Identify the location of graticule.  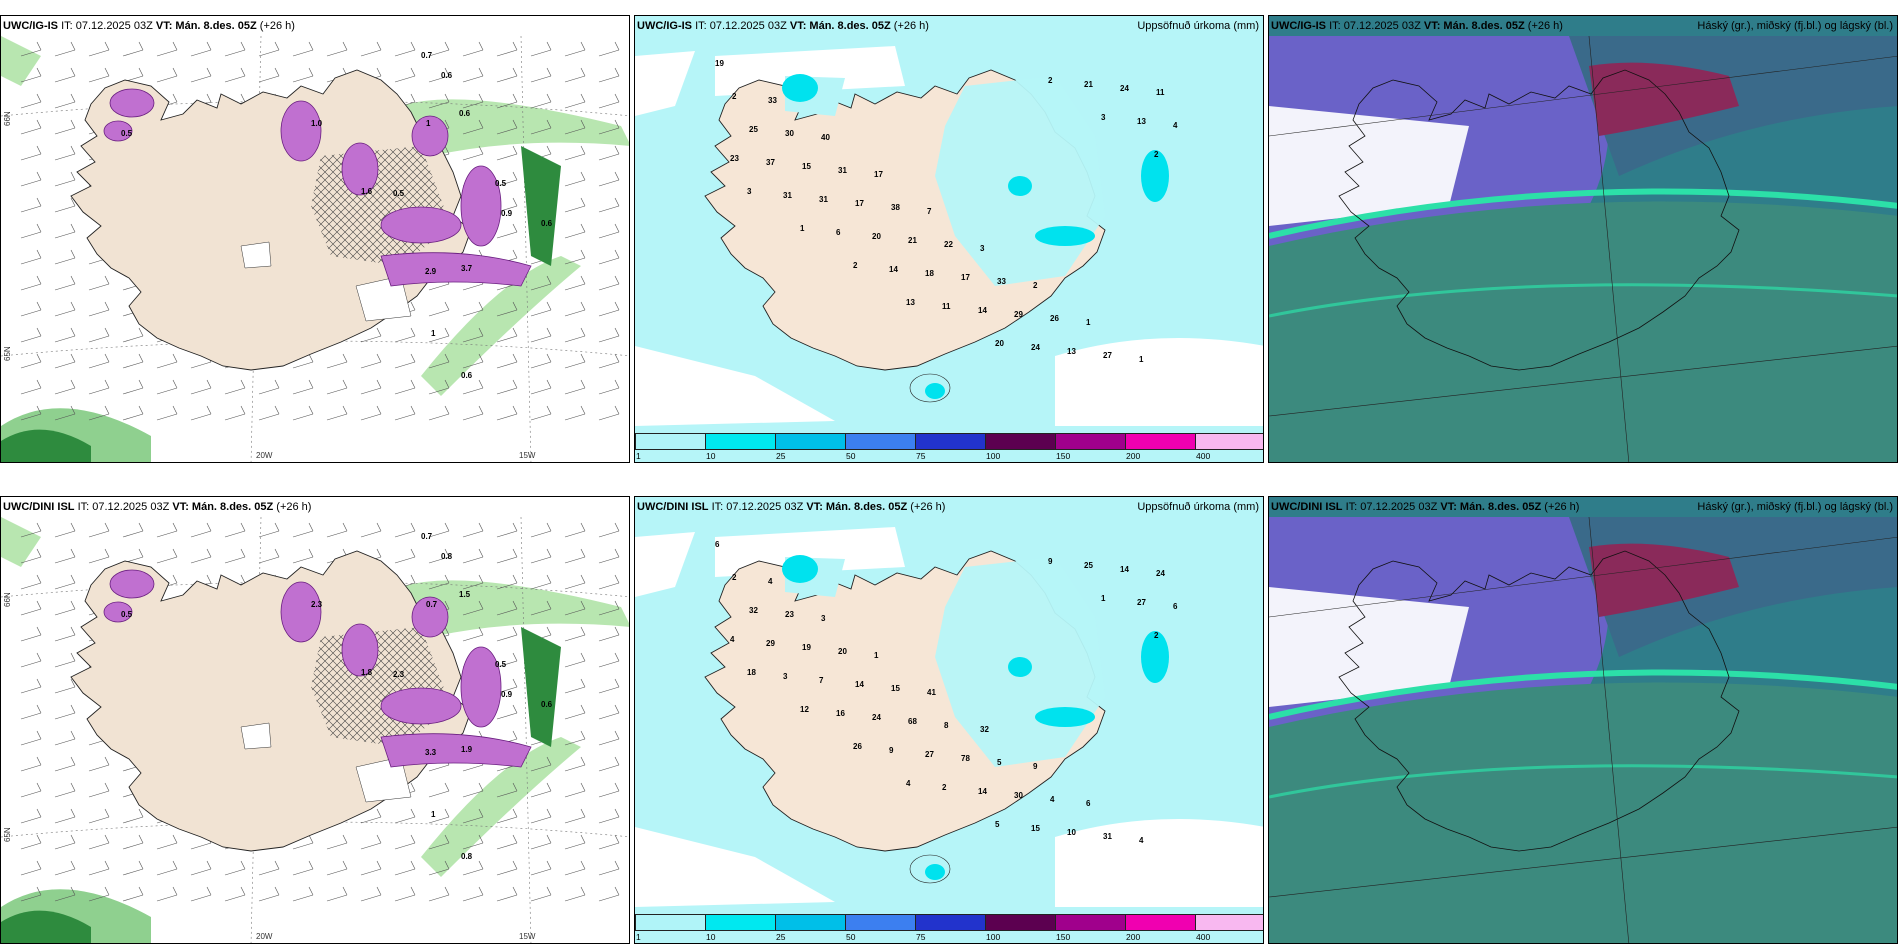
(1583, 248).